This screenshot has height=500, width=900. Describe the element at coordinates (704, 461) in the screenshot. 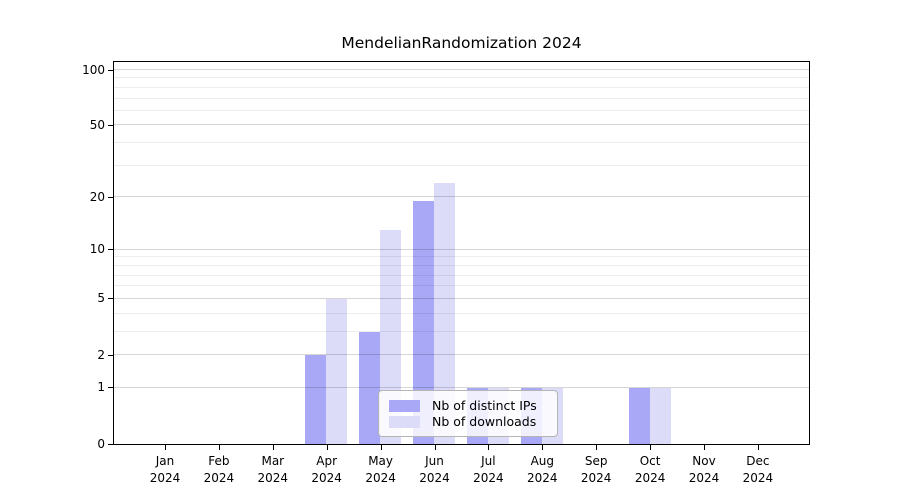

I see `x-tick-label-month: Nov` at that location.